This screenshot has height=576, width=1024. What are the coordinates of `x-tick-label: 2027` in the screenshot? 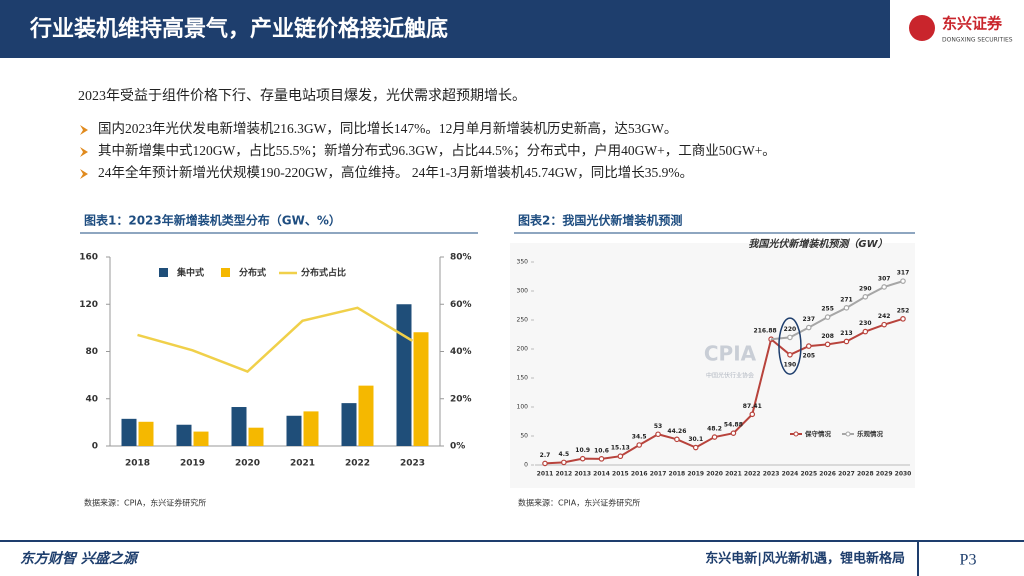 It's located at (846, 474).